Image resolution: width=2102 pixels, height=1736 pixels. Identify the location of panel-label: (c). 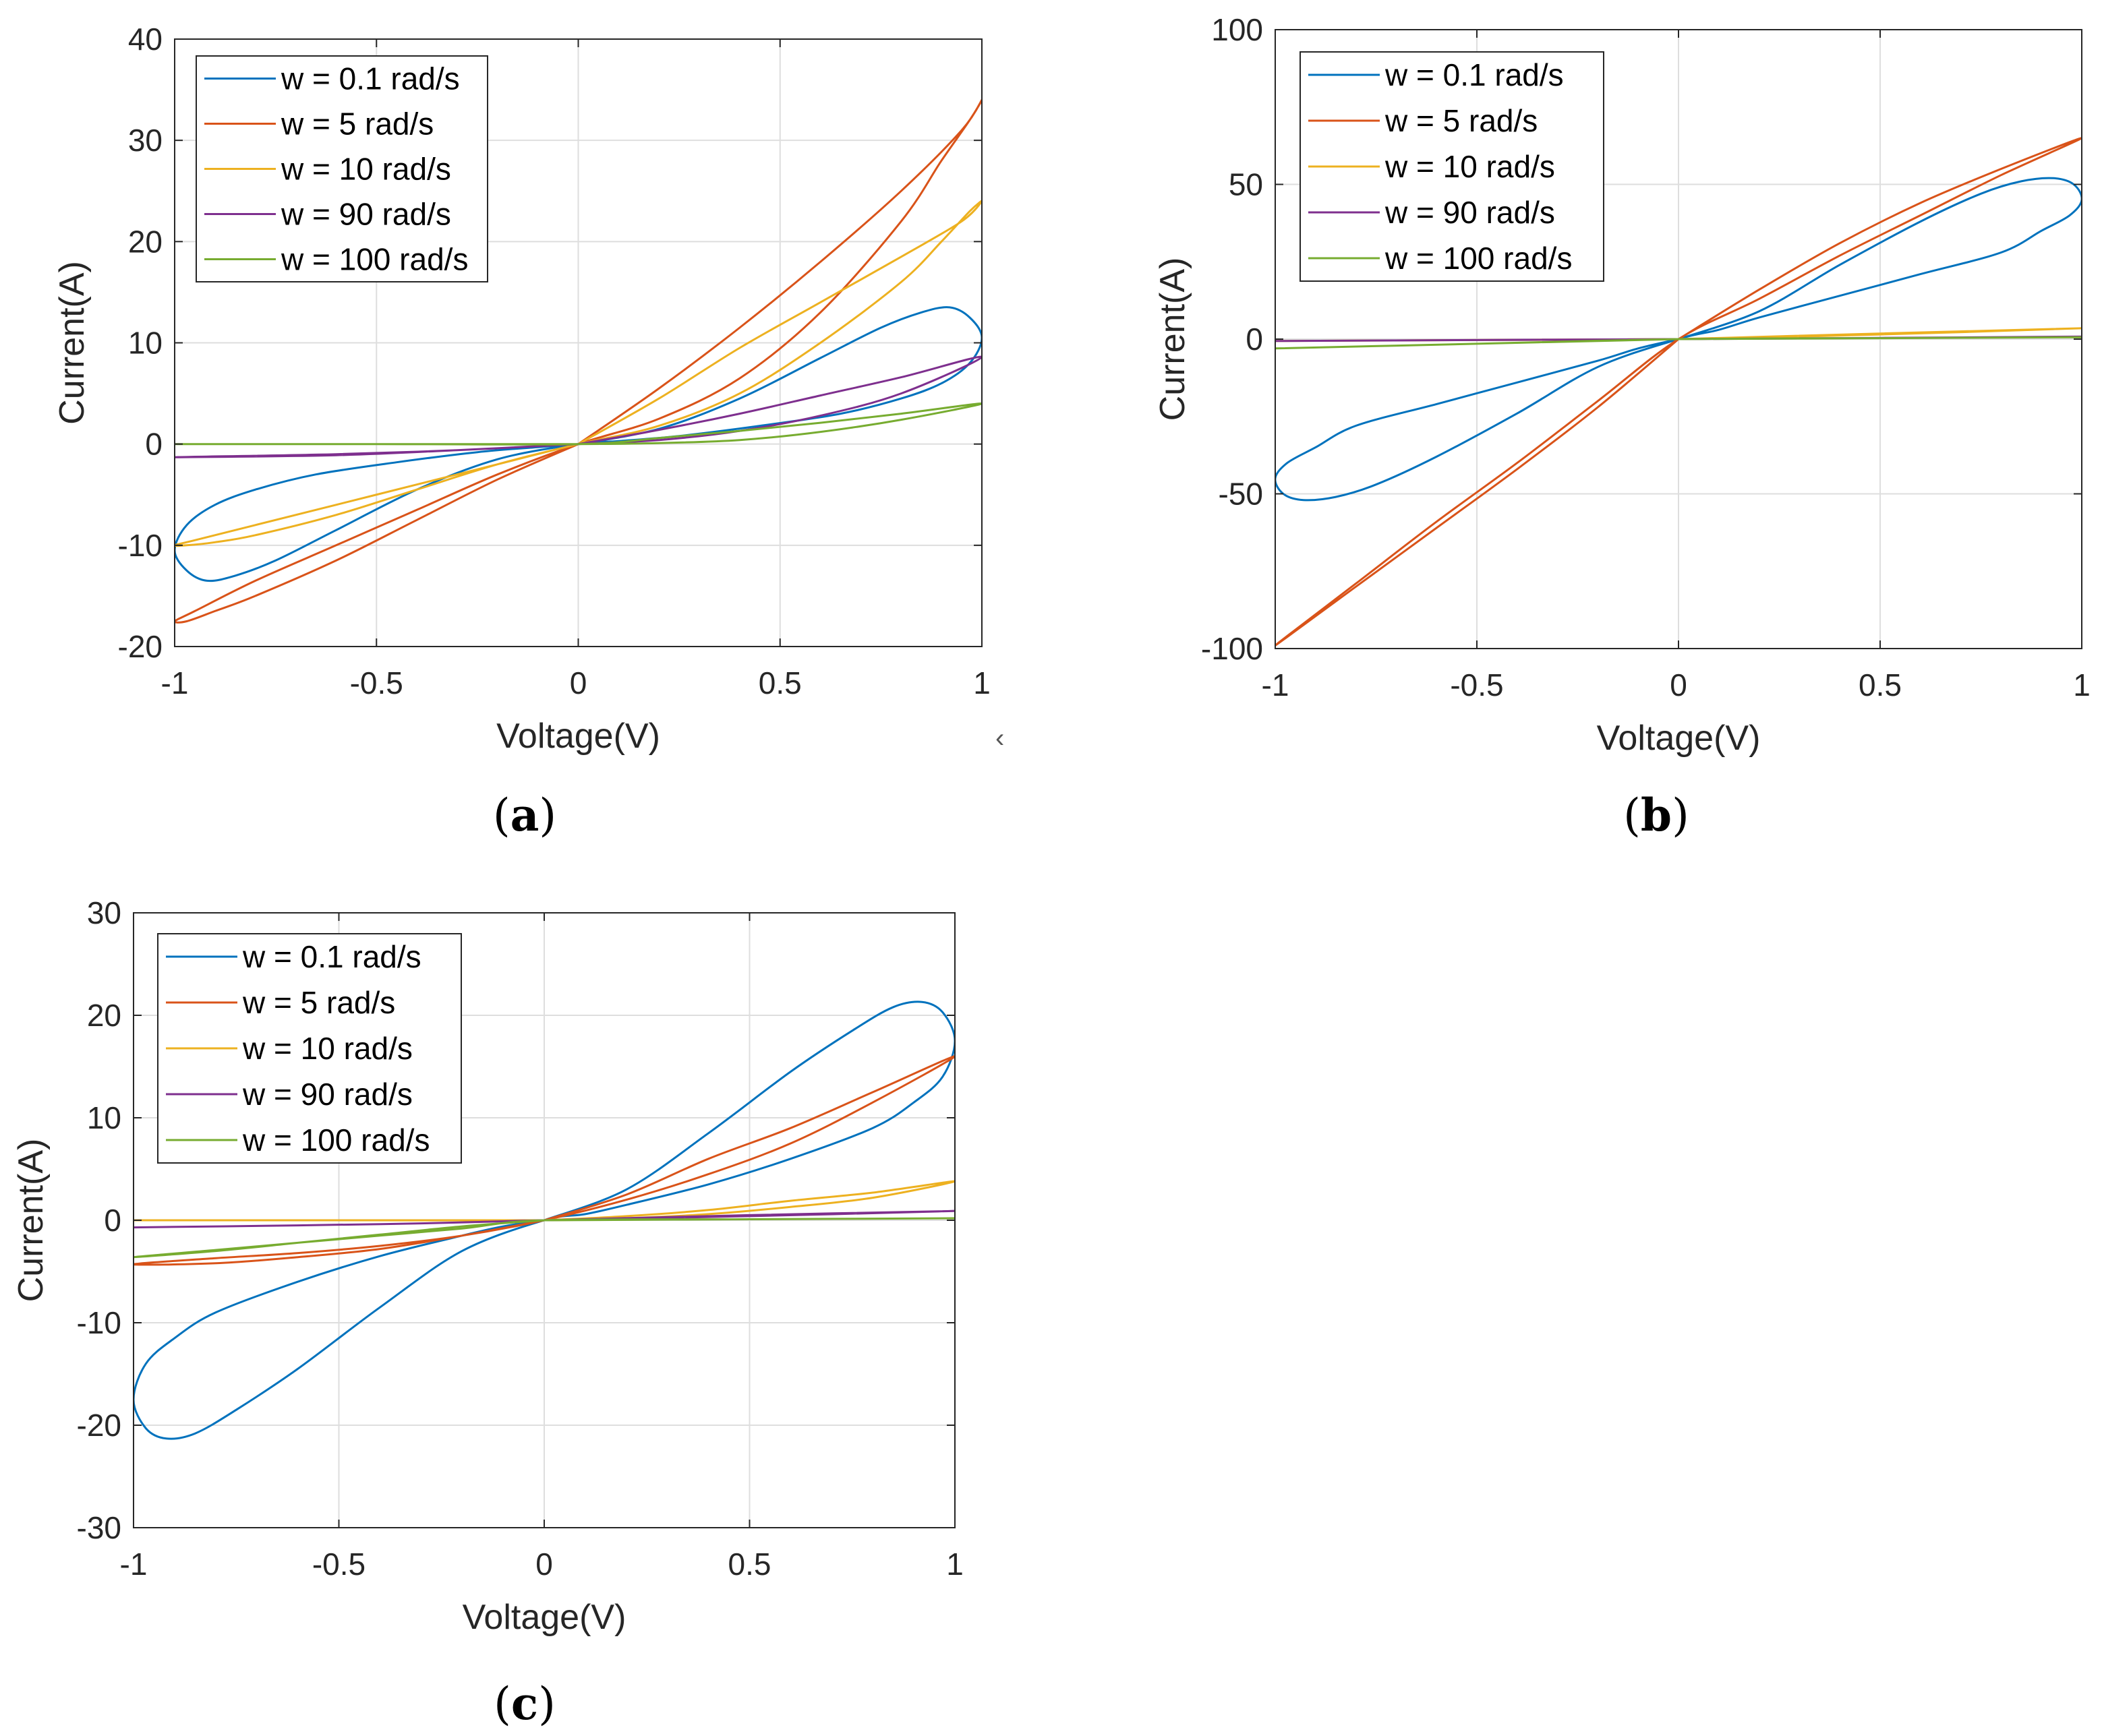
(525, 1703).